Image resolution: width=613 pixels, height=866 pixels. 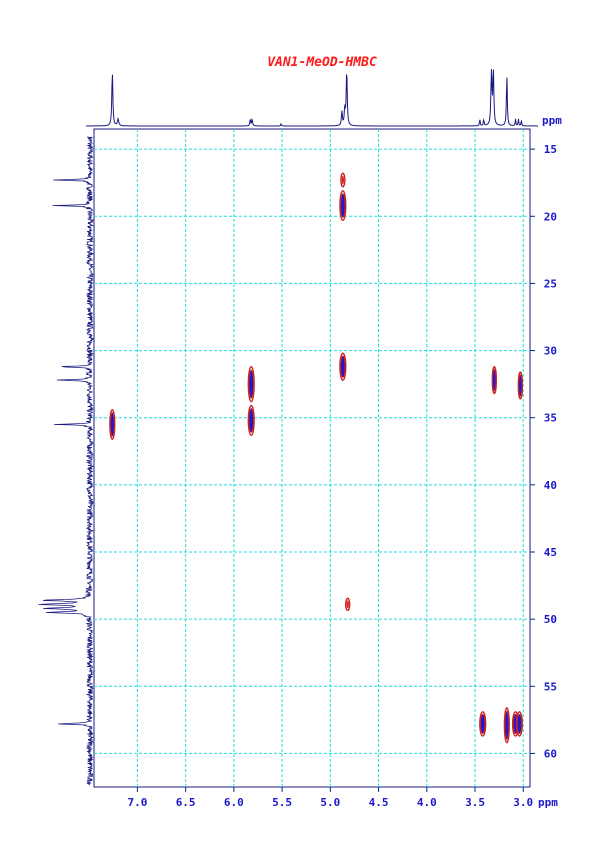 I want to click on carbon-trace, so click(x=66, y=461).